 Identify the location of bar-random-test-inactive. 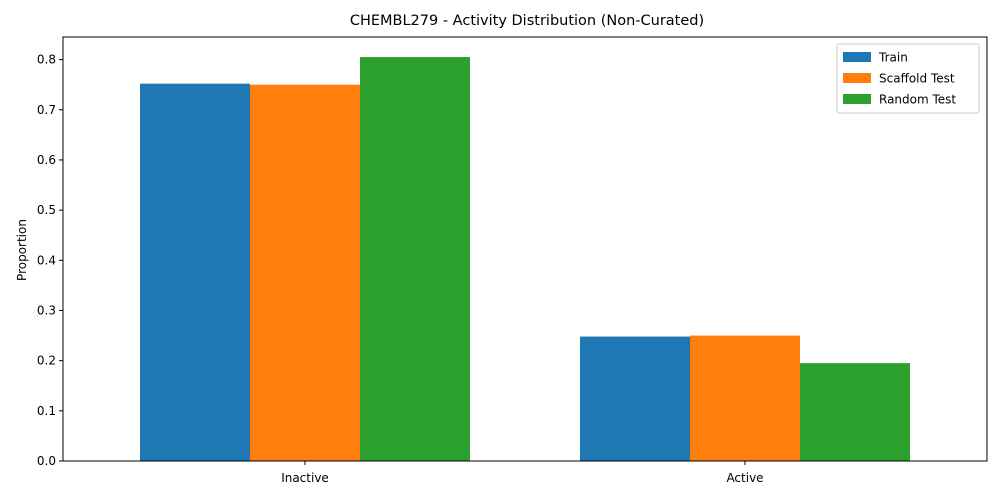
(415, 259).